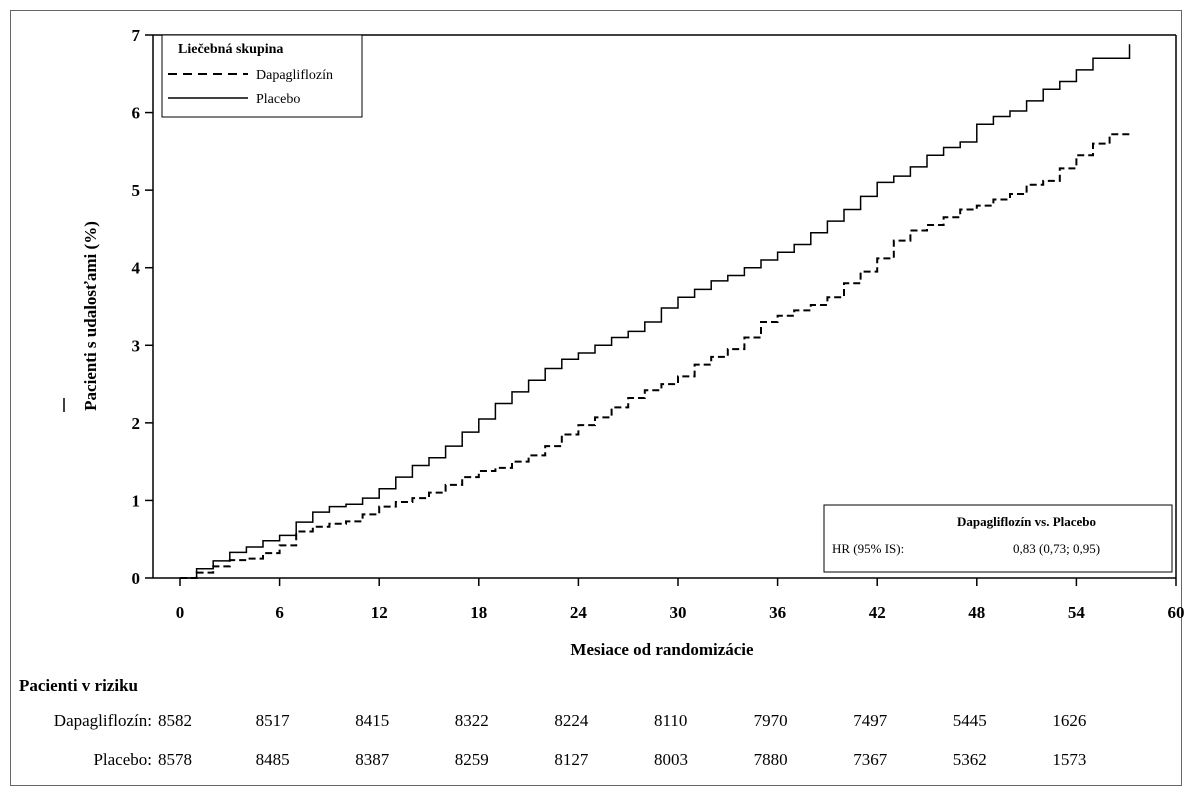  Describe the element at coordinates (678, 612) in the screenshot. I see `x-tick-label: 30` at that location.